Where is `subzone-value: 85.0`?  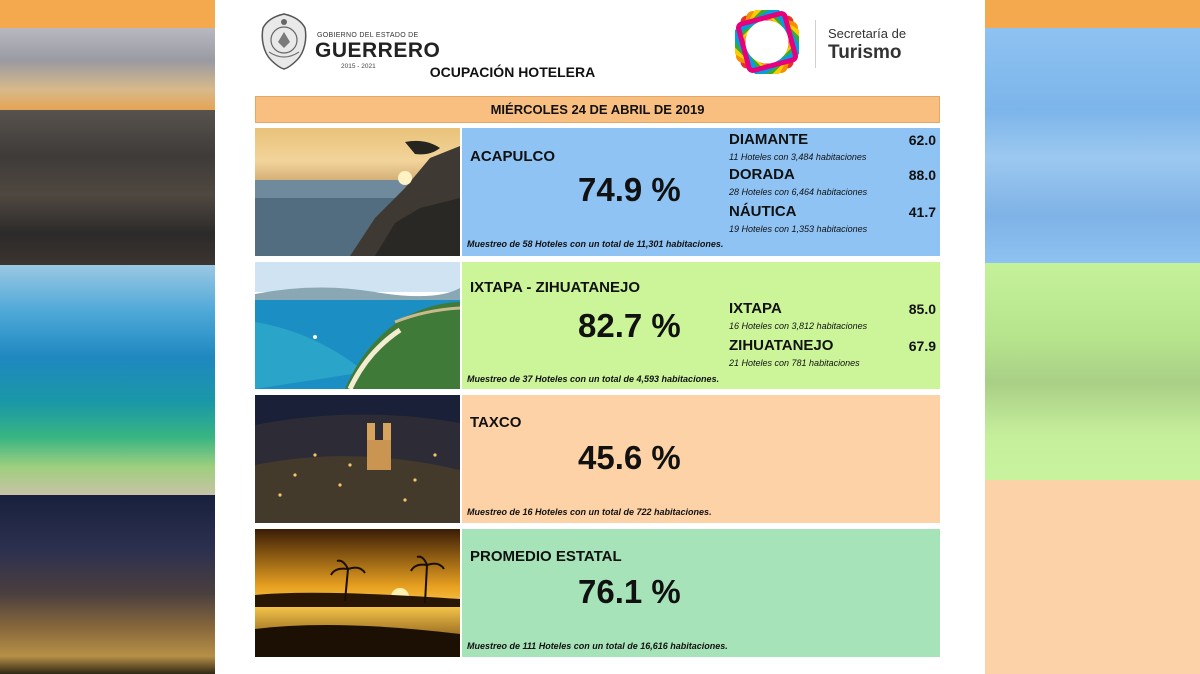
subzone-value: 85.0 is located at coordinates (922, 309).